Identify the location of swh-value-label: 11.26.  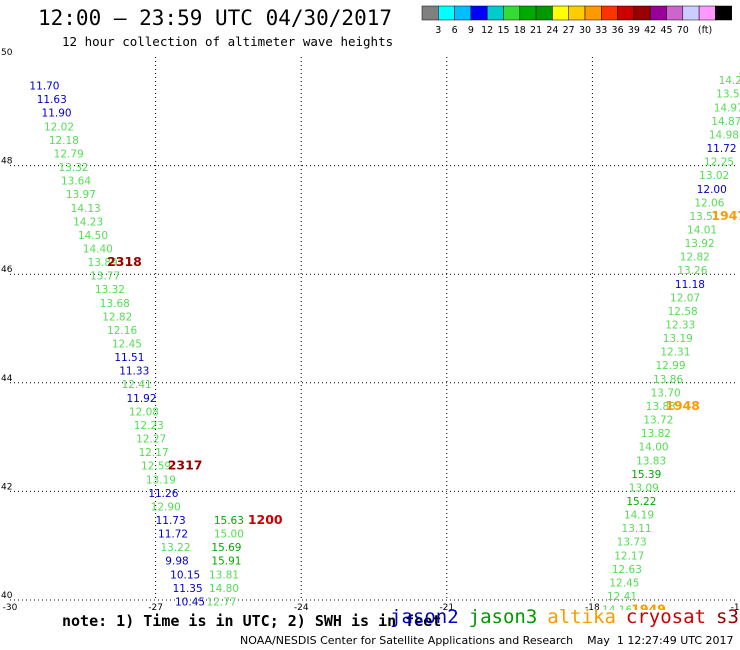
(163, 494).